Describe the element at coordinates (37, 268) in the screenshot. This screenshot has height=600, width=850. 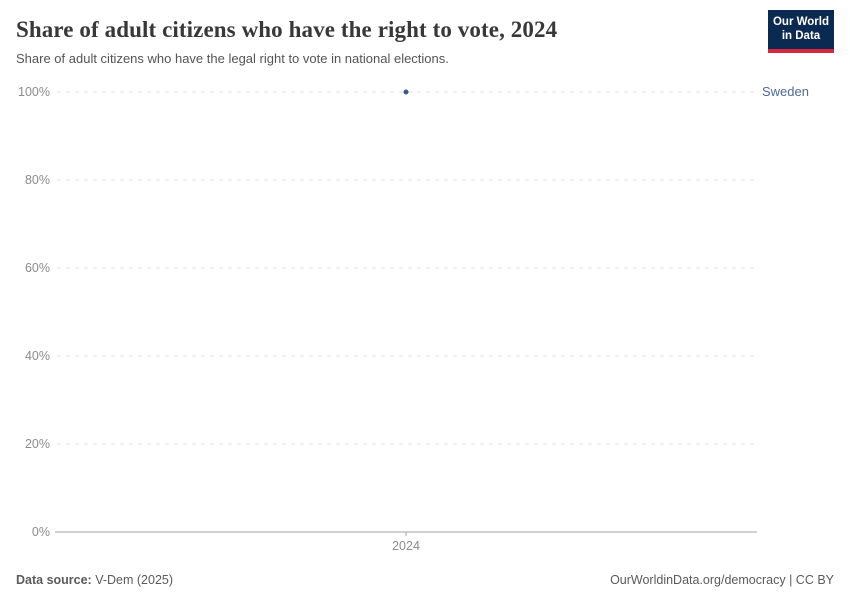
I see `y-tick-label: 60%` at that location.